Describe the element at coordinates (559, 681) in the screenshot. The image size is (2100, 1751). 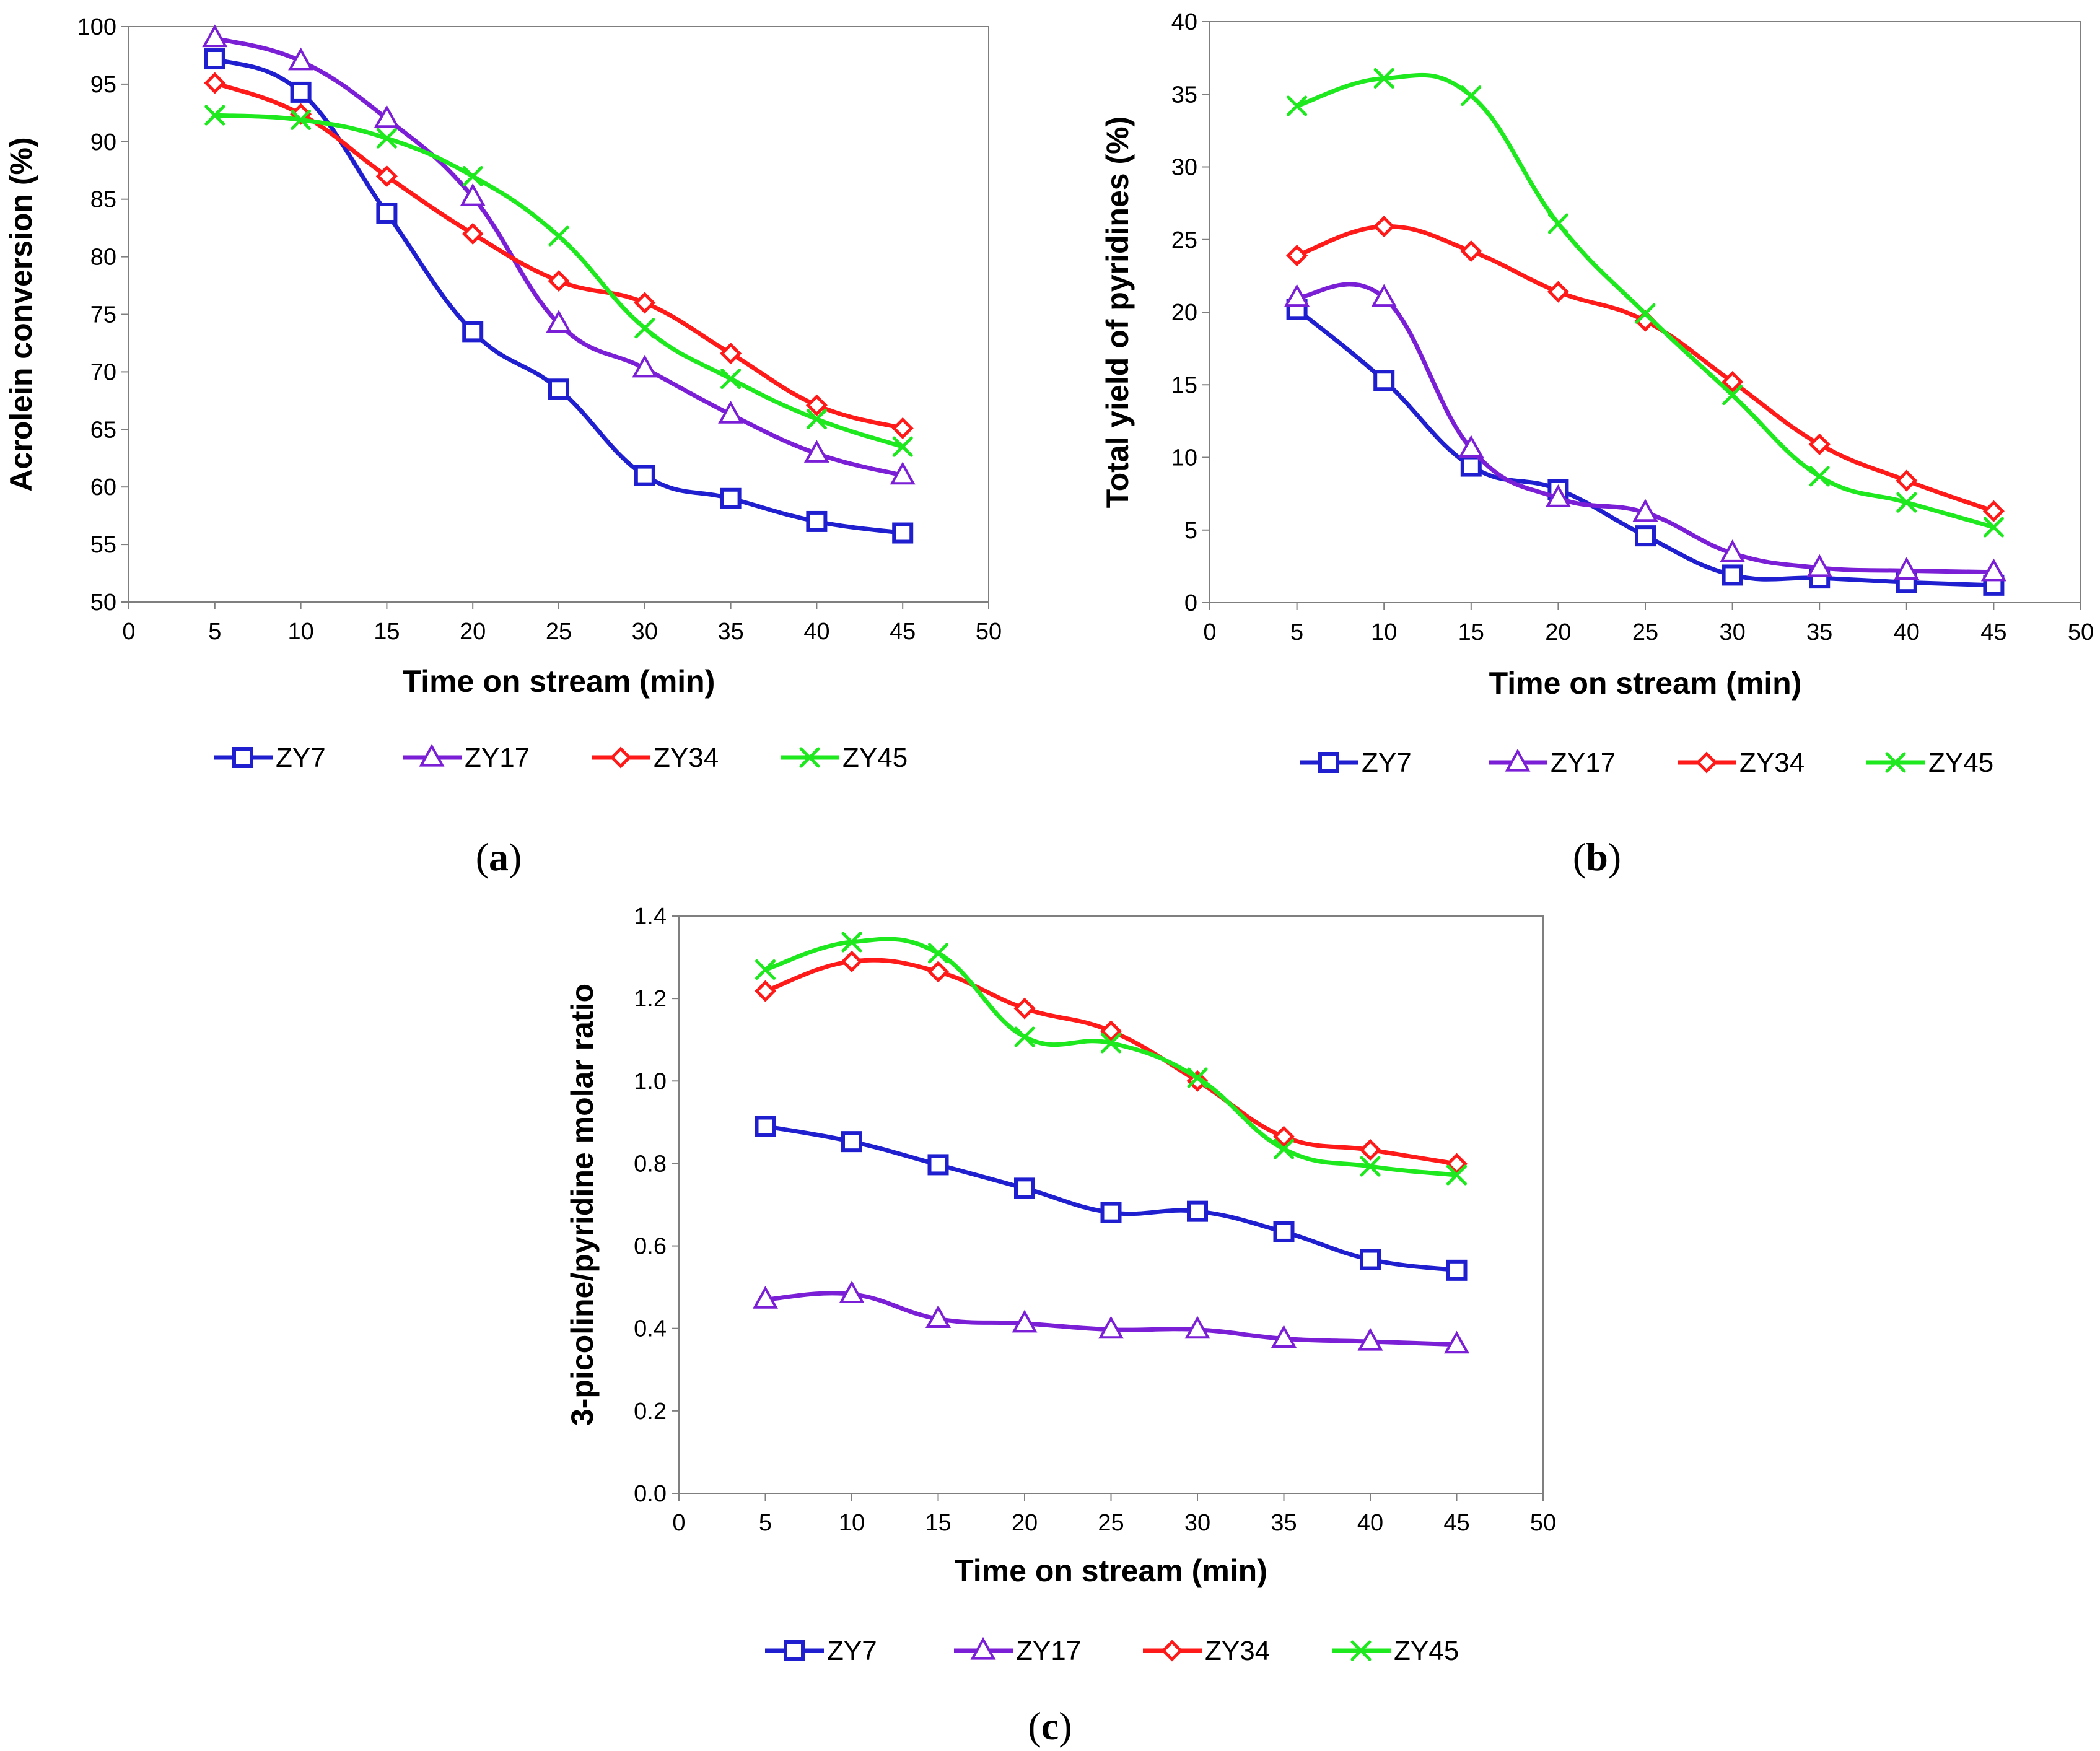
I see `x-axis-title: Time on stream (min)` at that location.